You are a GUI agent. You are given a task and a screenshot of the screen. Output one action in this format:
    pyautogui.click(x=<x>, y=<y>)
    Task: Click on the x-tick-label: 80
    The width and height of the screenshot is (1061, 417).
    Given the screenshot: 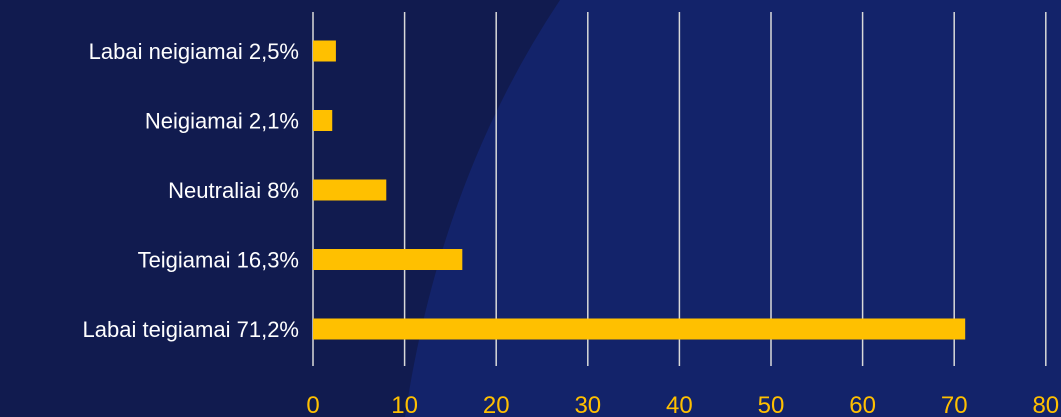 What is the action you would take?
    pyautogui.click(x=1045, y=404)
    